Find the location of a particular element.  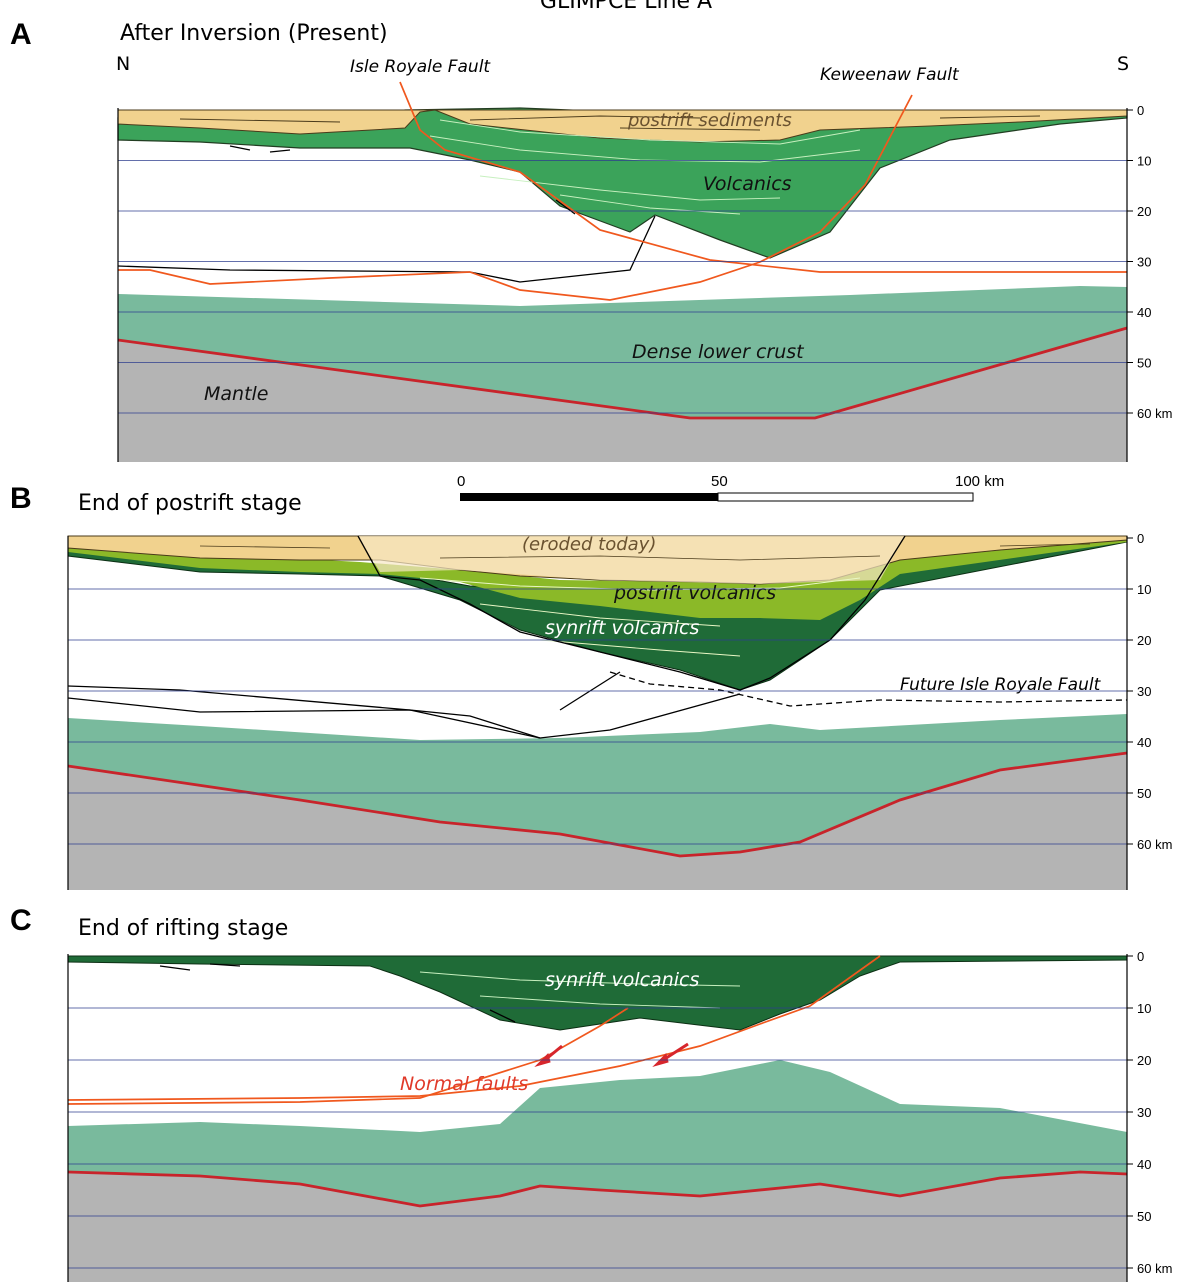

panel-b-title: End of postrift stage is located at coordinates (190, 503).